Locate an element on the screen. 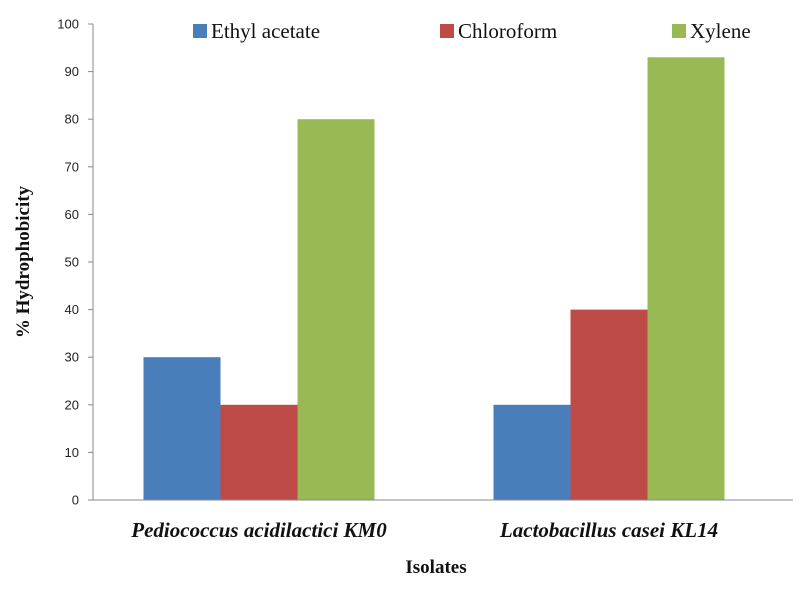 This screenshot has width=800, height=589. y-axis-title: % Hydrophobicity is located at coordinates (23, 261).